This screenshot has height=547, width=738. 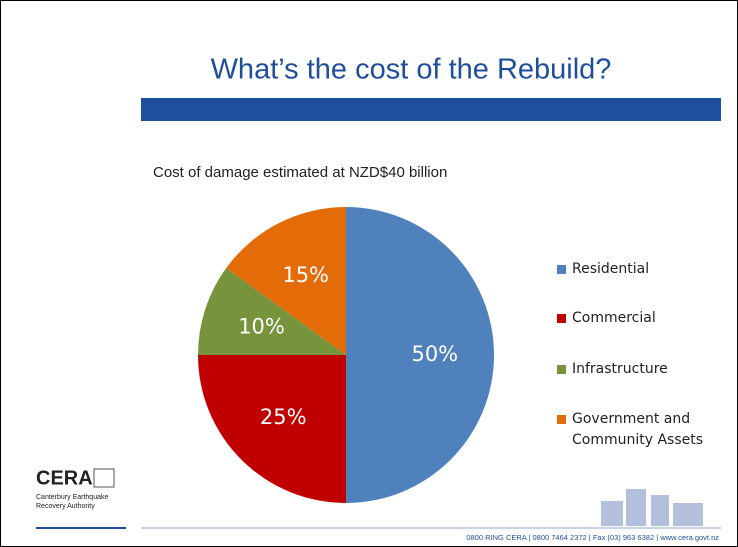 What do you see at coordinates (638, 429) in the screenshot?
I see `legend-label: Government and Community Assets` at bounding box center [638, 429].